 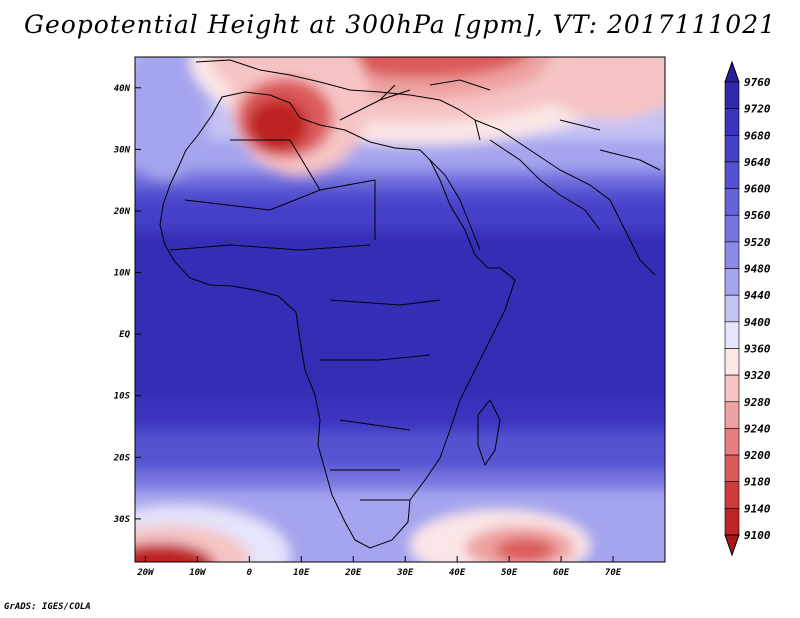 I want to click on lon-tick-label: 70E, so click(x=613, y=573).